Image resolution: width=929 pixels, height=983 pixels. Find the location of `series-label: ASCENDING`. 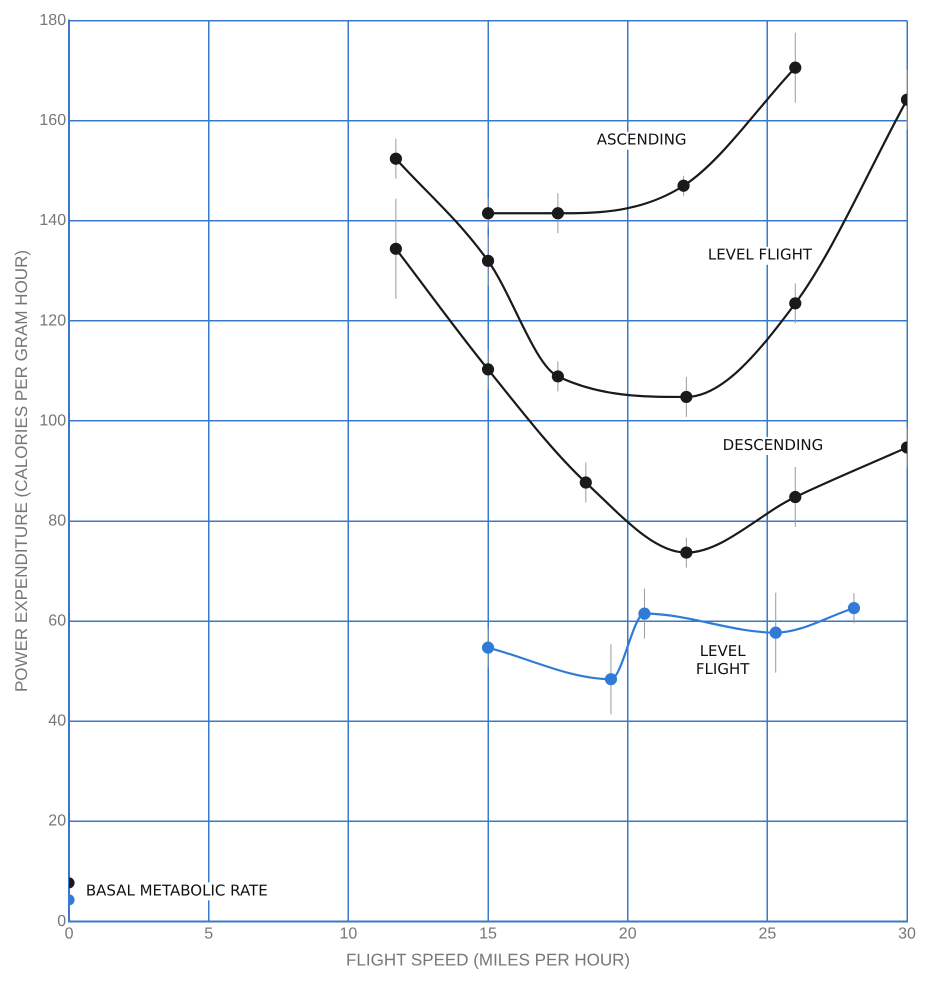

series-label: ASCENDING is located at coordinates (641, 139).